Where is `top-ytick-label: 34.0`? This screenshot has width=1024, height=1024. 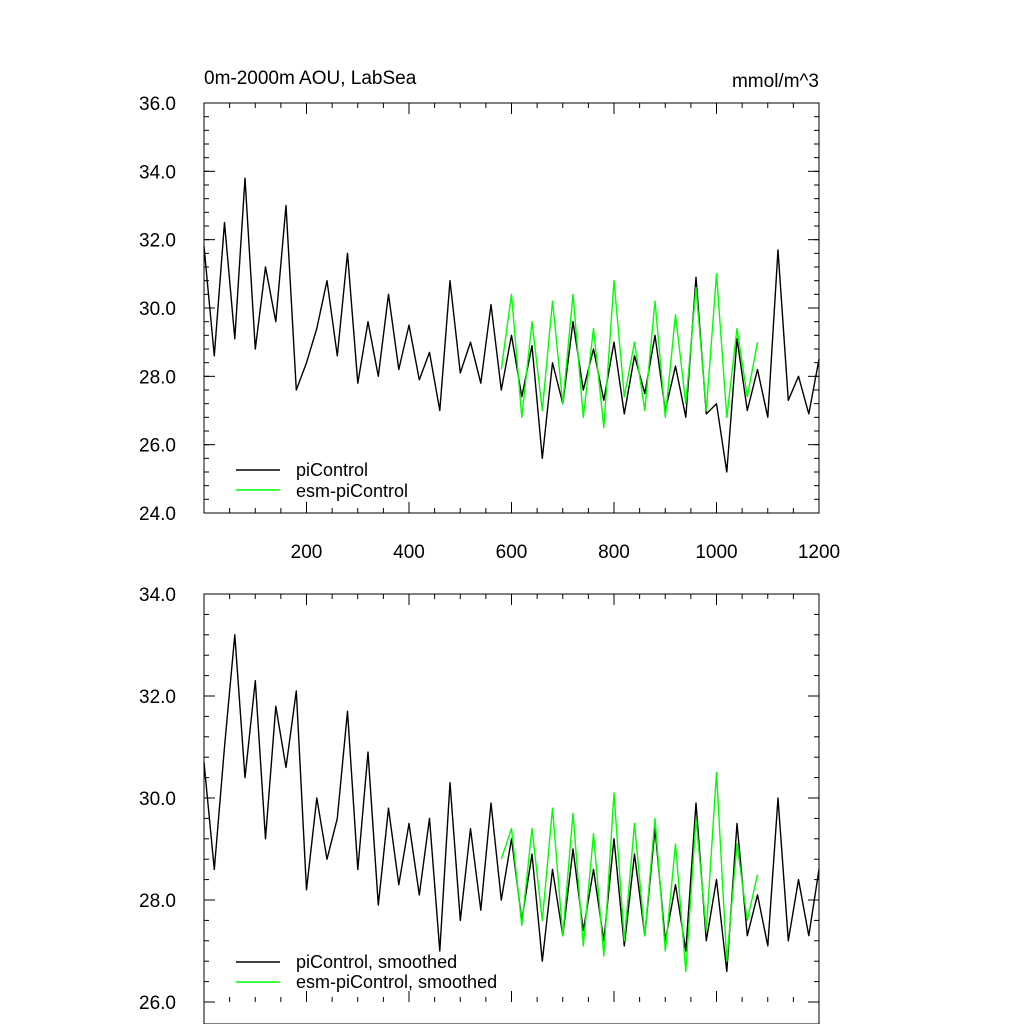
top-ytick-label: 34.0 is located at coordinates (157, 172).